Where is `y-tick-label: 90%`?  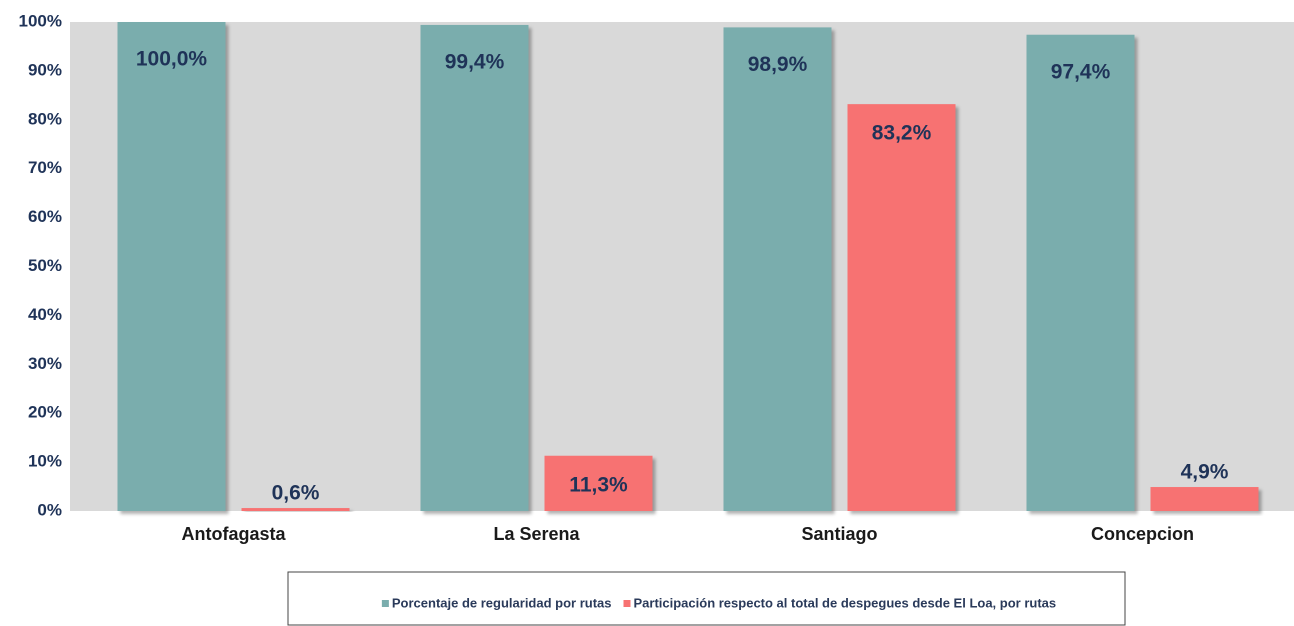 y-tick-label: 90% is located at coordinates (45, 69).